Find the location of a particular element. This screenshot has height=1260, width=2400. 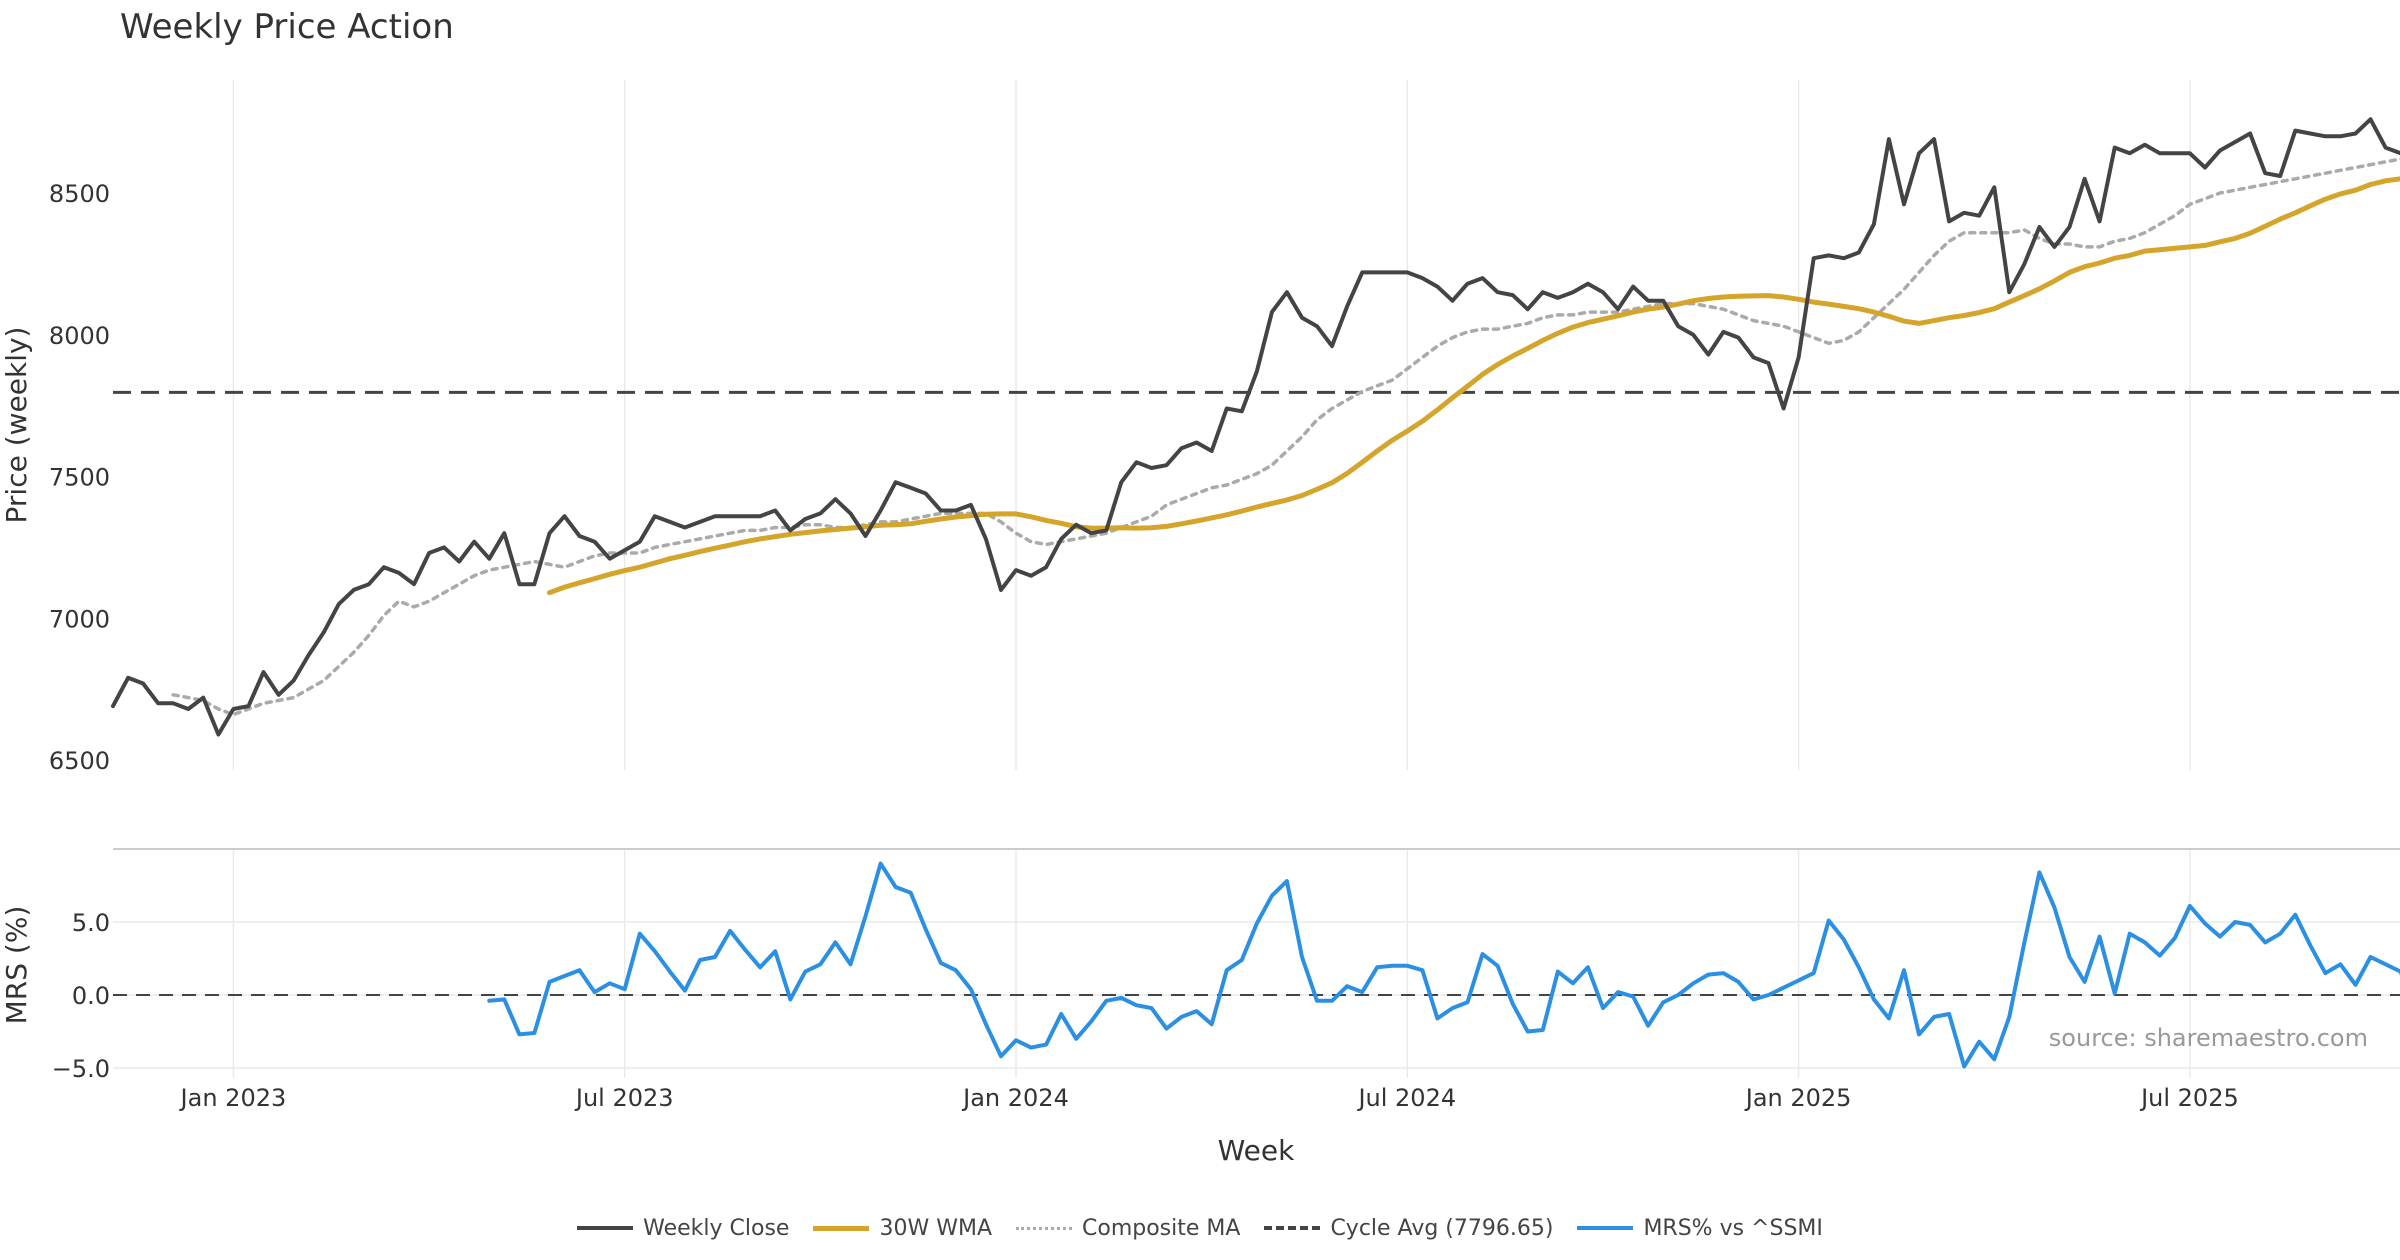

mrs-y-tick-label: 0.0 is located at coordinates (91, 996).